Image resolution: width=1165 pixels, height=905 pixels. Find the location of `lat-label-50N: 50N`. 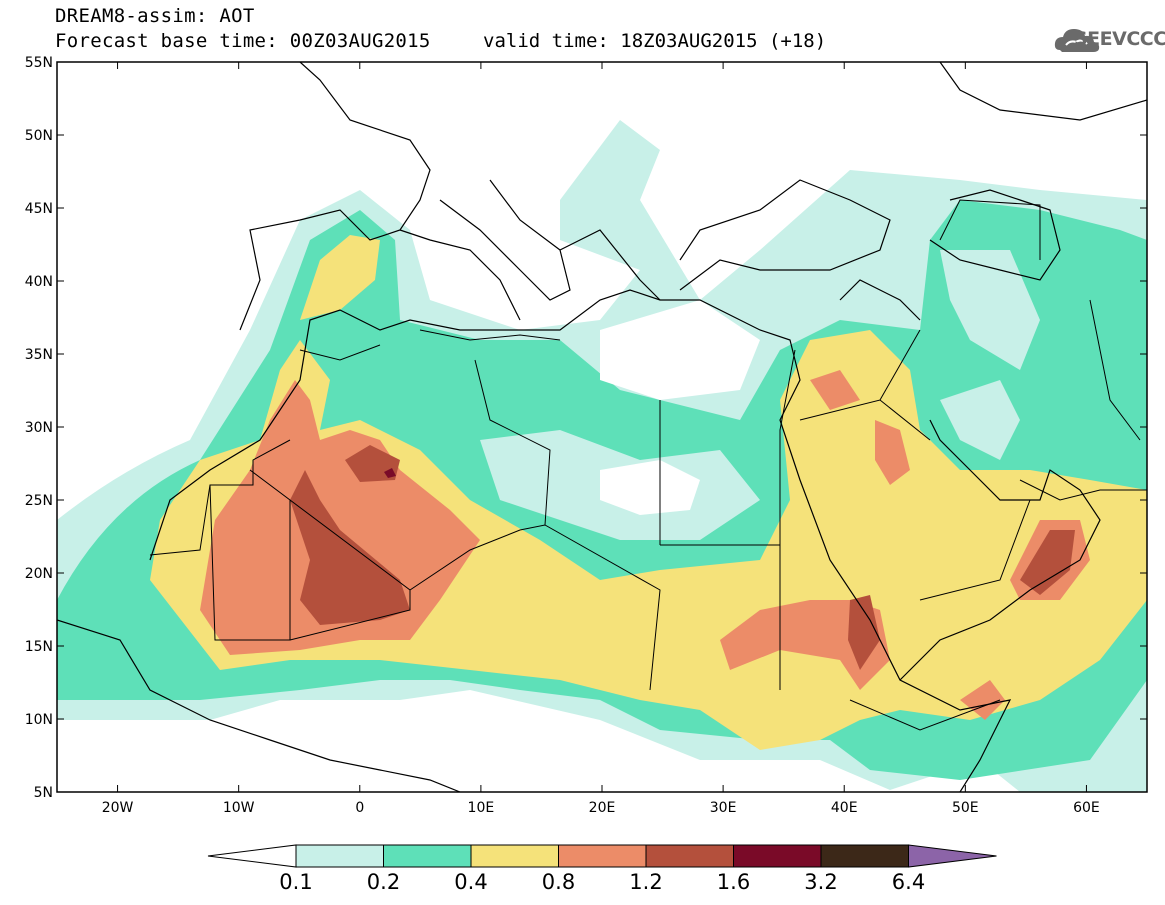

lat-label-50N: 50N is located at coordinates (39, 136).